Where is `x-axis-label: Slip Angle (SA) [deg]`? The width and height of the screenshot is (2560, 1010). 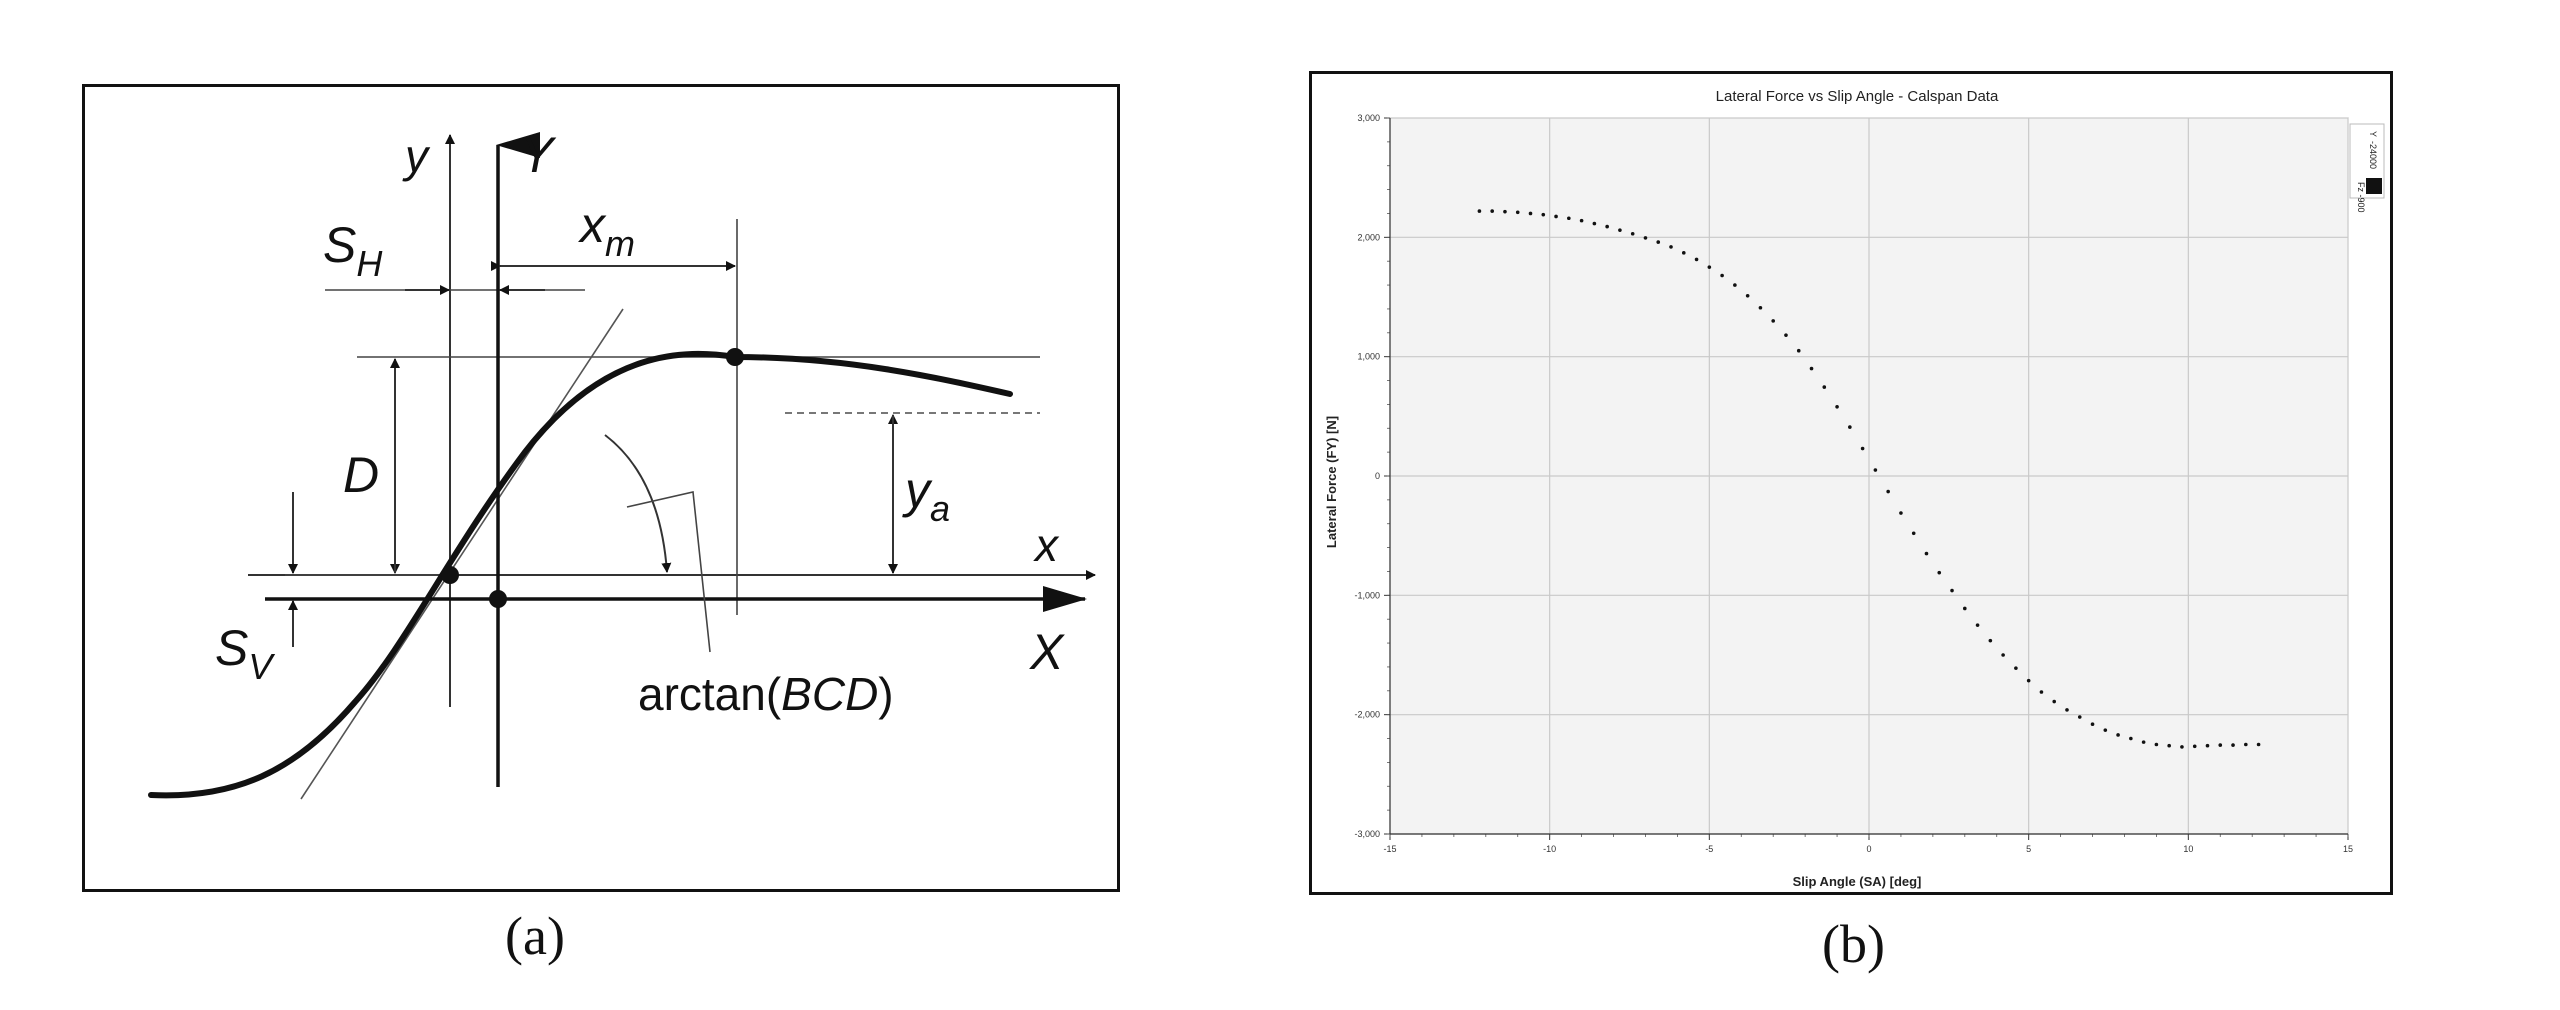 x-axis-label: Slip Angle (SA) [deg] is located at coordinates (1857, 881).